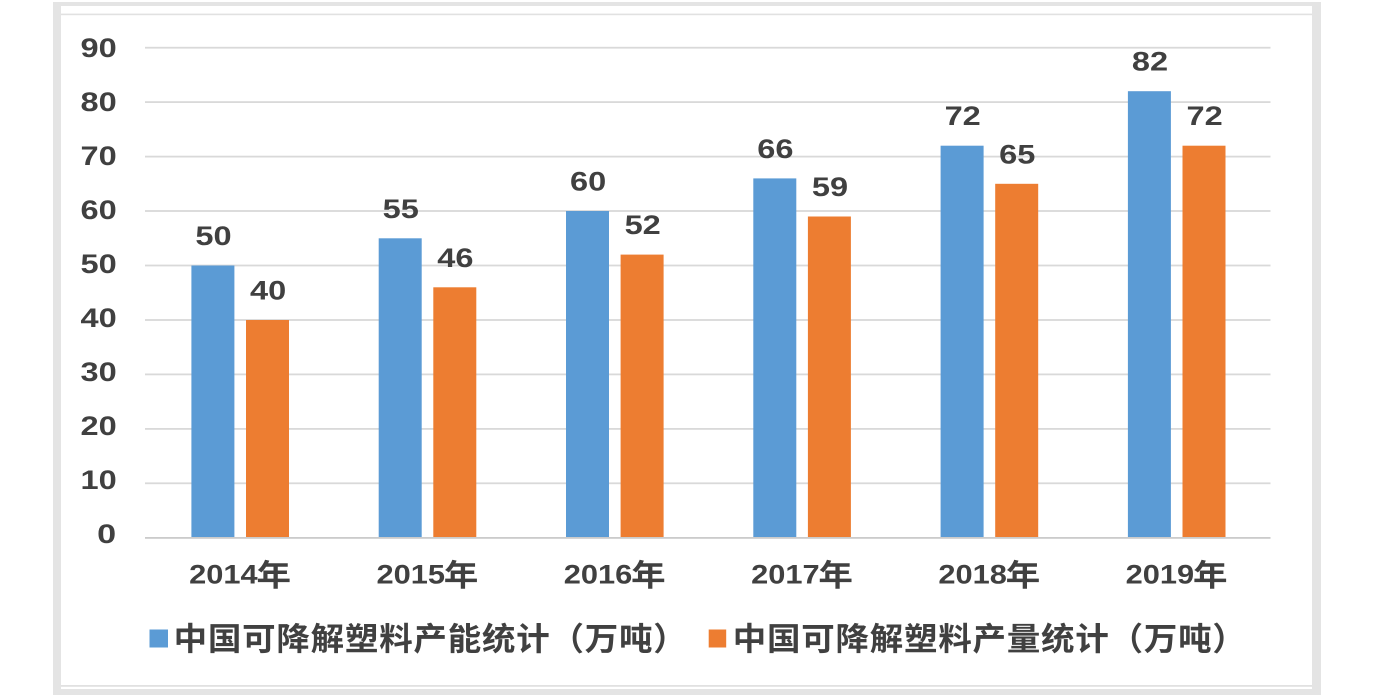 Image resolution: width=1398 pixels, height=700 pixels. I want to click on svg-text: 2019, so click(1160, 575).